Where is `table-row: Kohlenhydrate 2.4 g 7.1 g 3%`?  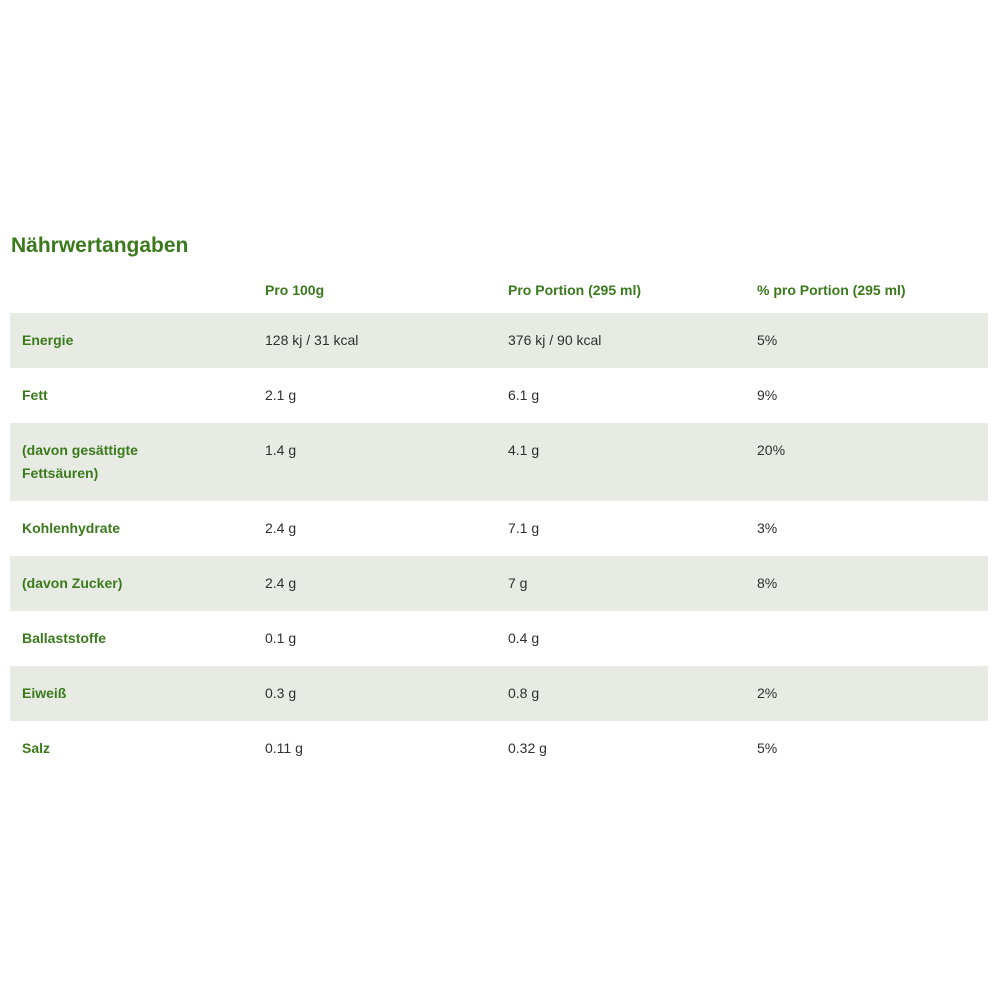 table-row: Kohlenhydrate 2.4 g 7.1 g 3% is located at coordinates (499, 528).